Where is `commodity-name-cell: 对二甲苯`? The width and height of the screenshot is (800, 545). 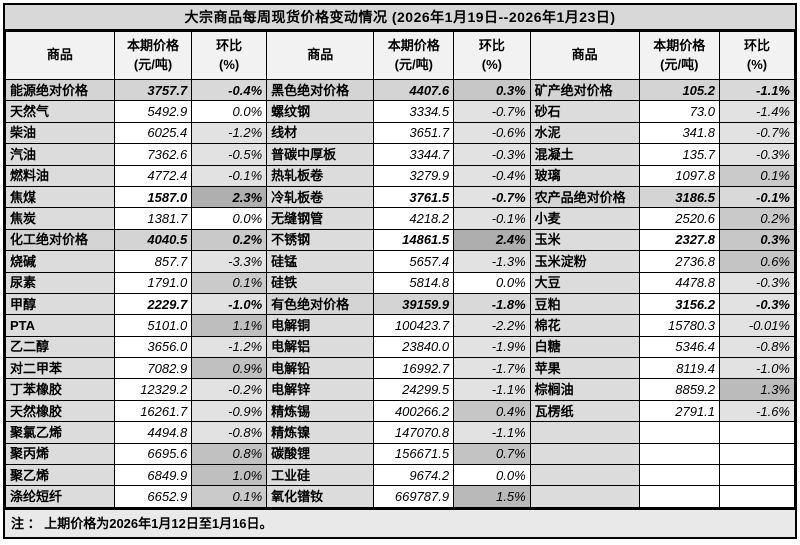 commodity-name-cell: 对二甲苯 is located at coordinates (60, 368).